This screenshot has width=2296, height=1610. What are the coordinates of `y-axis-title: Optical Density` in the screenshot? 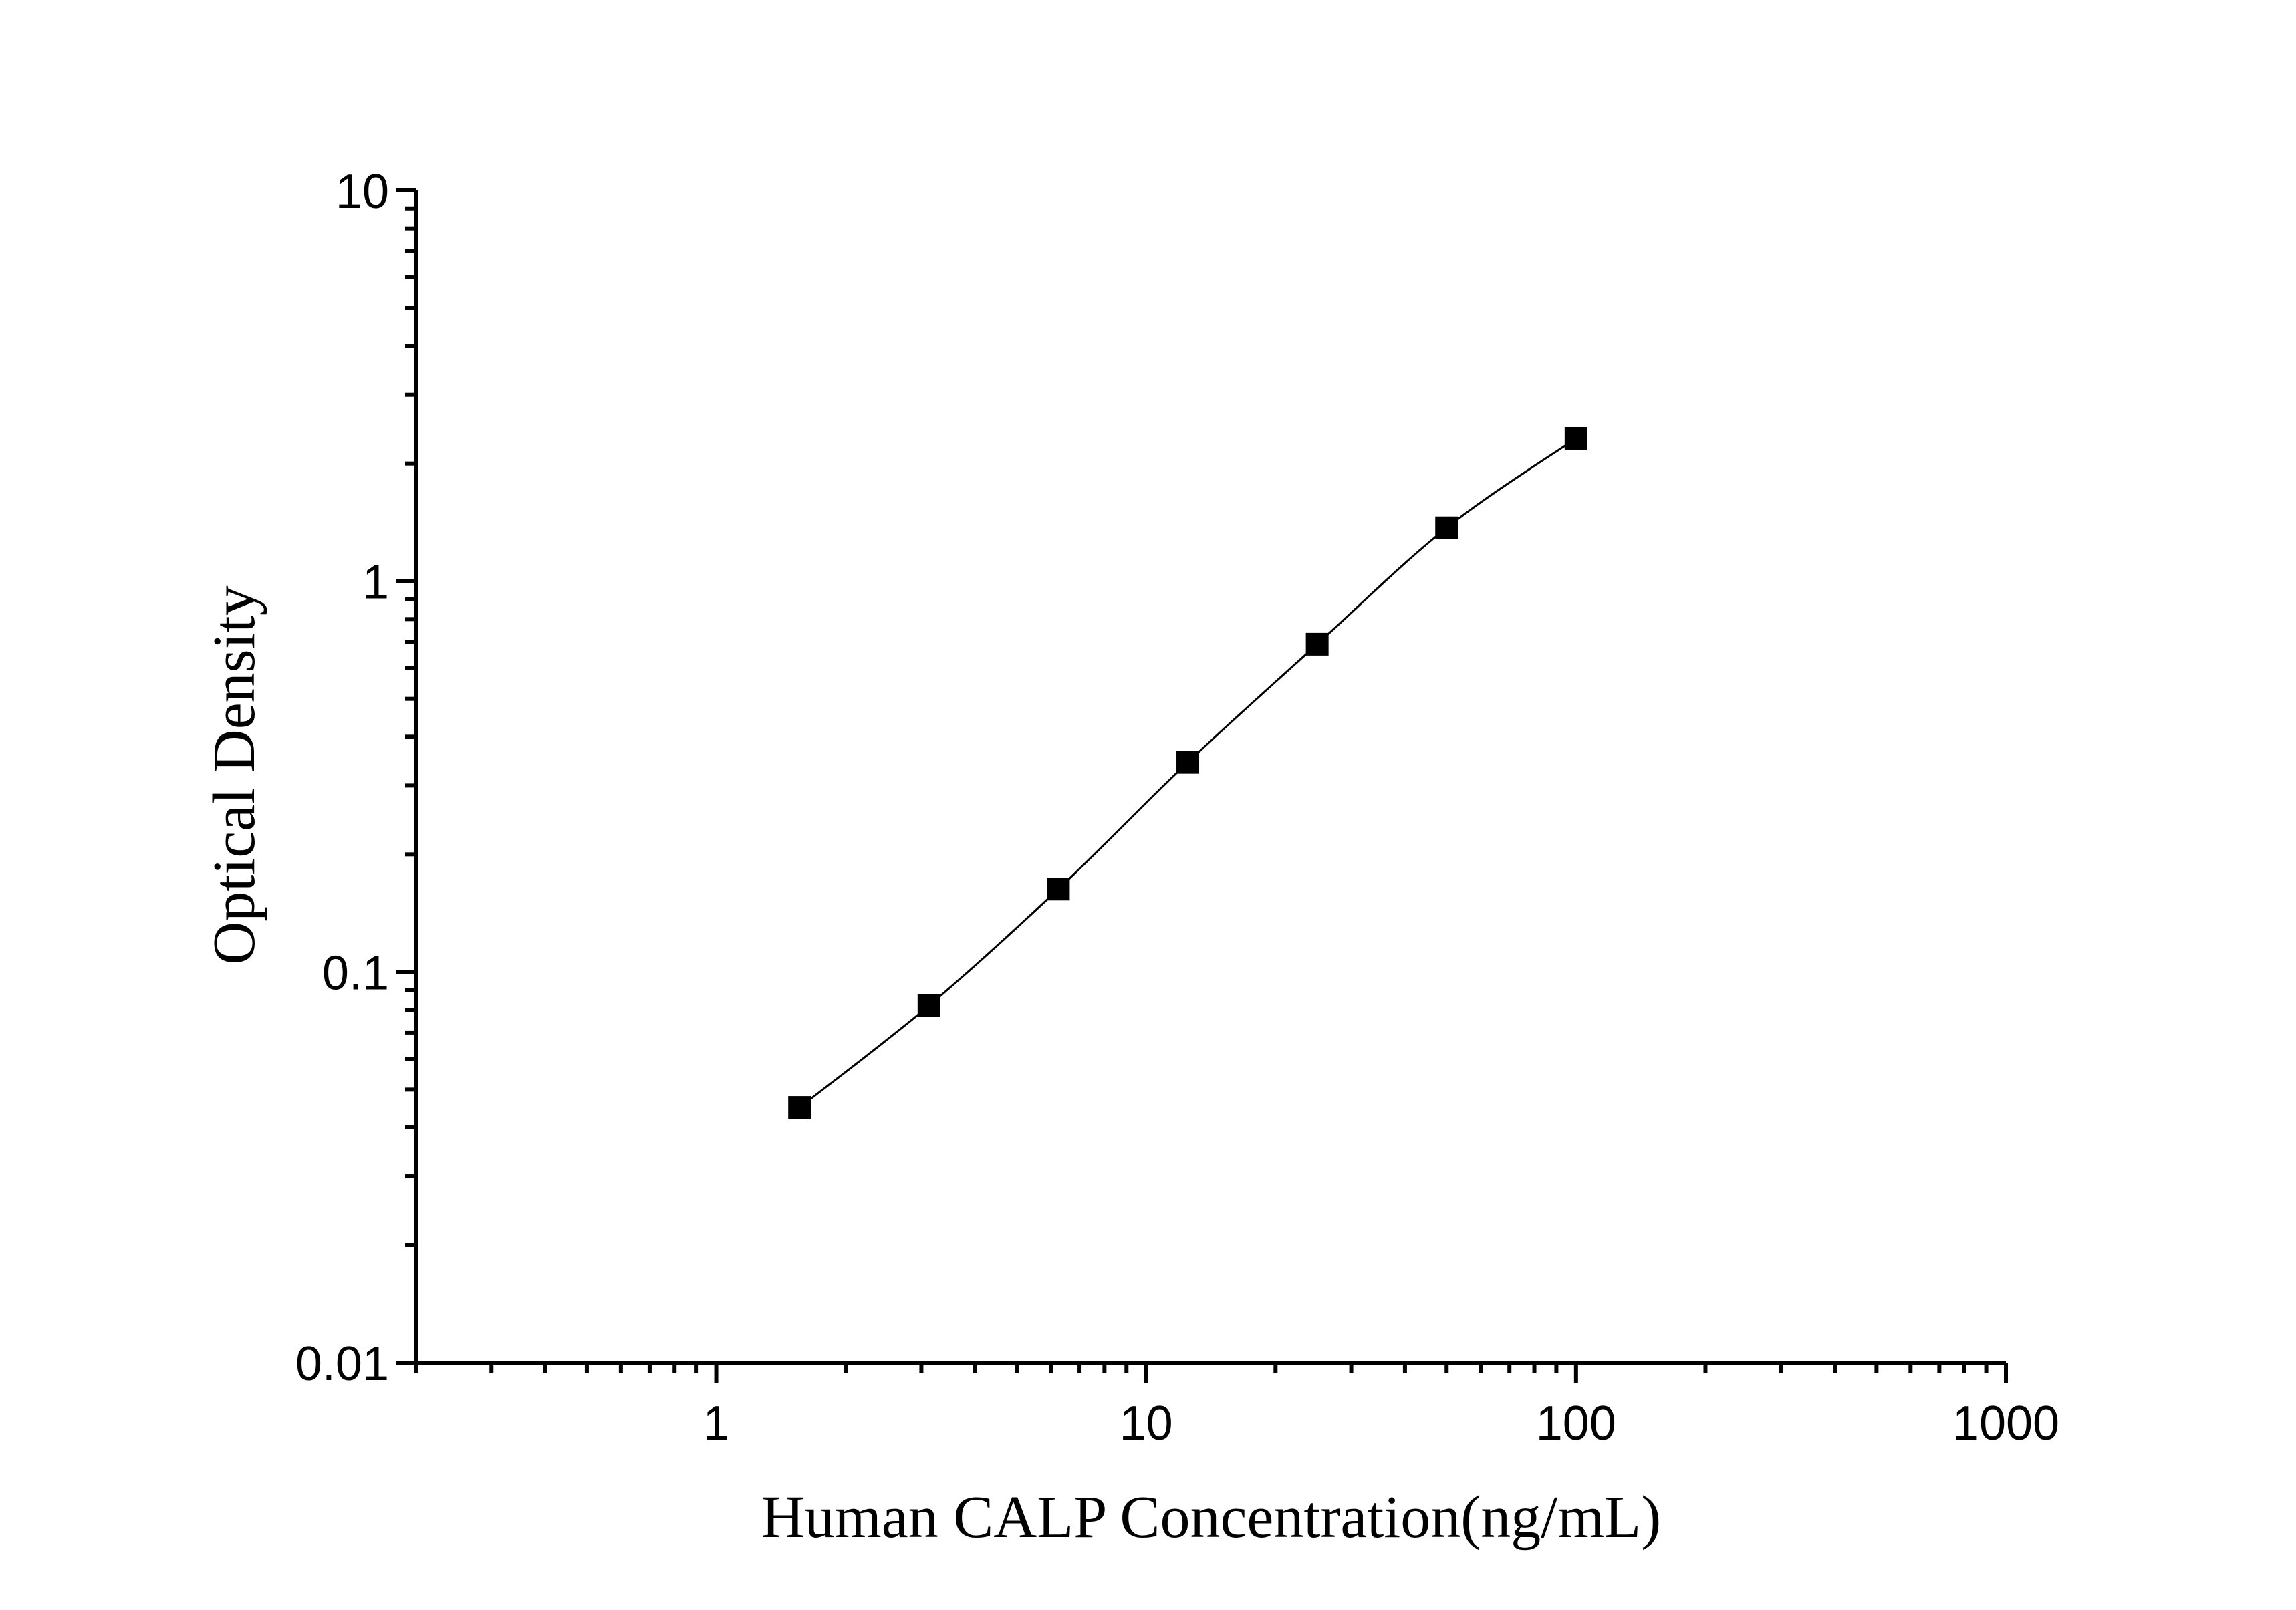 It's located at (234, 775).